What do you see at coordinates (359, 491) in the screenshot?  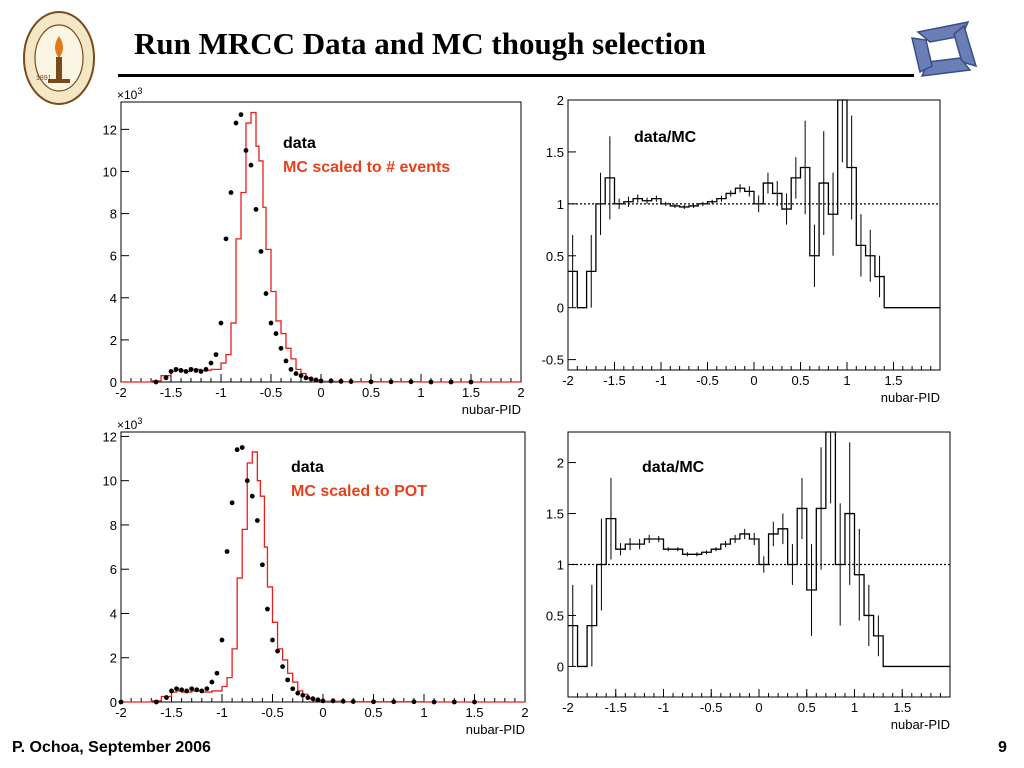 I see `legend-entry-mc: MC scaled to POT` at bounding box center [359, 491].